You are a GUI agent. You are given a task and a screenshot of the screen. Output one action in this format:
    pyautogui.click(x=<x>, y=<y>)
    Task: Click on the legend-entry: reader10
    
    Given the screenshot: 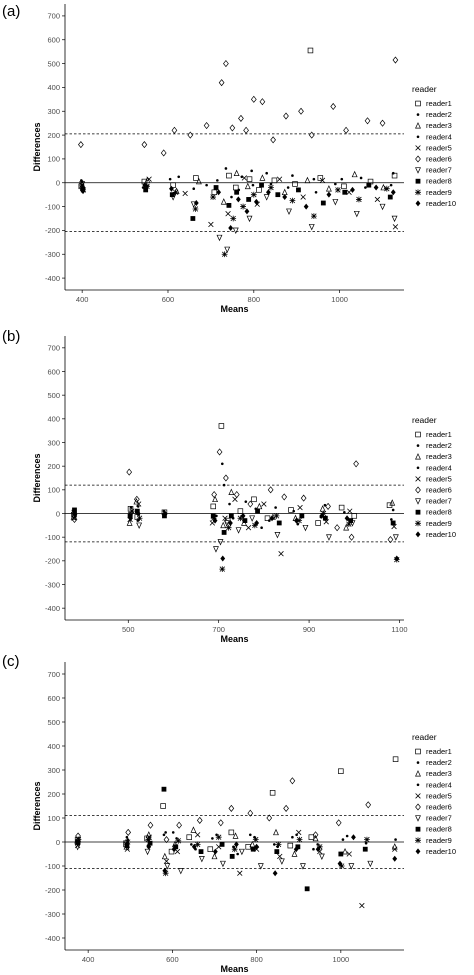 What is the action you would take?
    pyautogui.click(x=441, y=851)
    